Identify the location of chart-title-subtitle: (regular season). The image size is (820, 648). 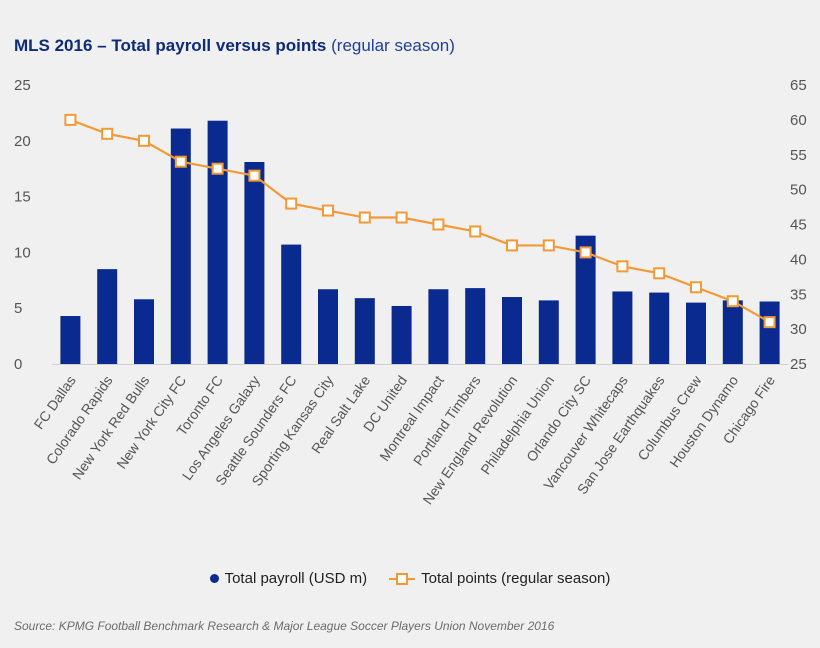
(393, 45).